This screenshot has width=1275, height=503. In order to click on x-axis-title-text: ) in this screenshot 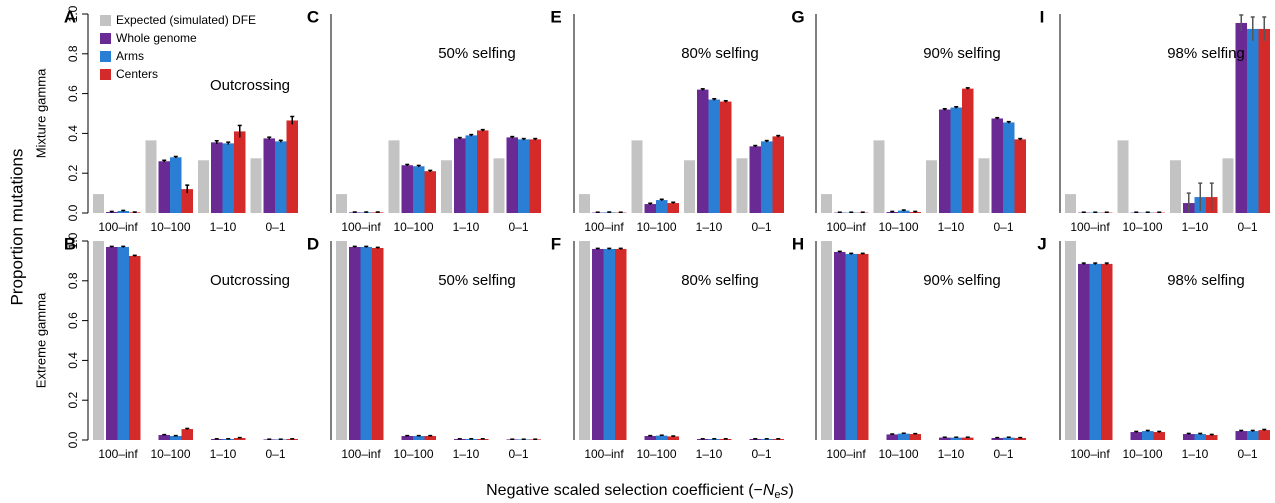, I will do `click(791, 490)`.